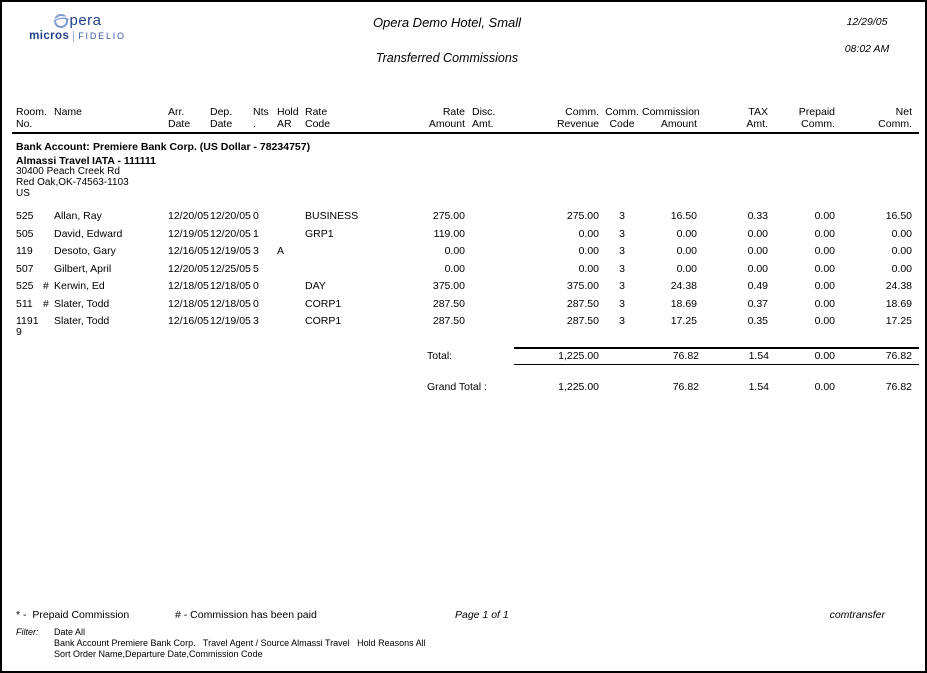 The image size is (927, 673). I want to click on report-date: 12/29/05, so click(867, 22).